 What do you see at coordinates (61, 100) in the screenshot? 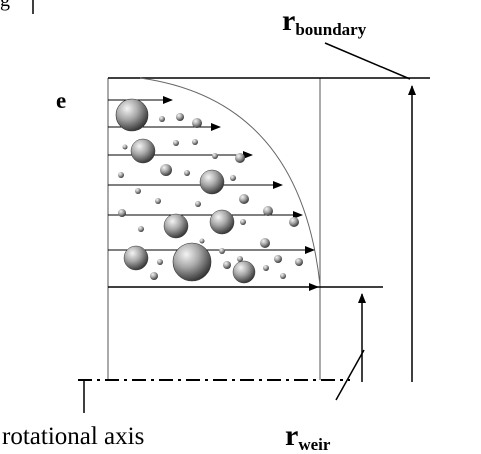
I see `e-label: e` at bounding box center [61, 100].